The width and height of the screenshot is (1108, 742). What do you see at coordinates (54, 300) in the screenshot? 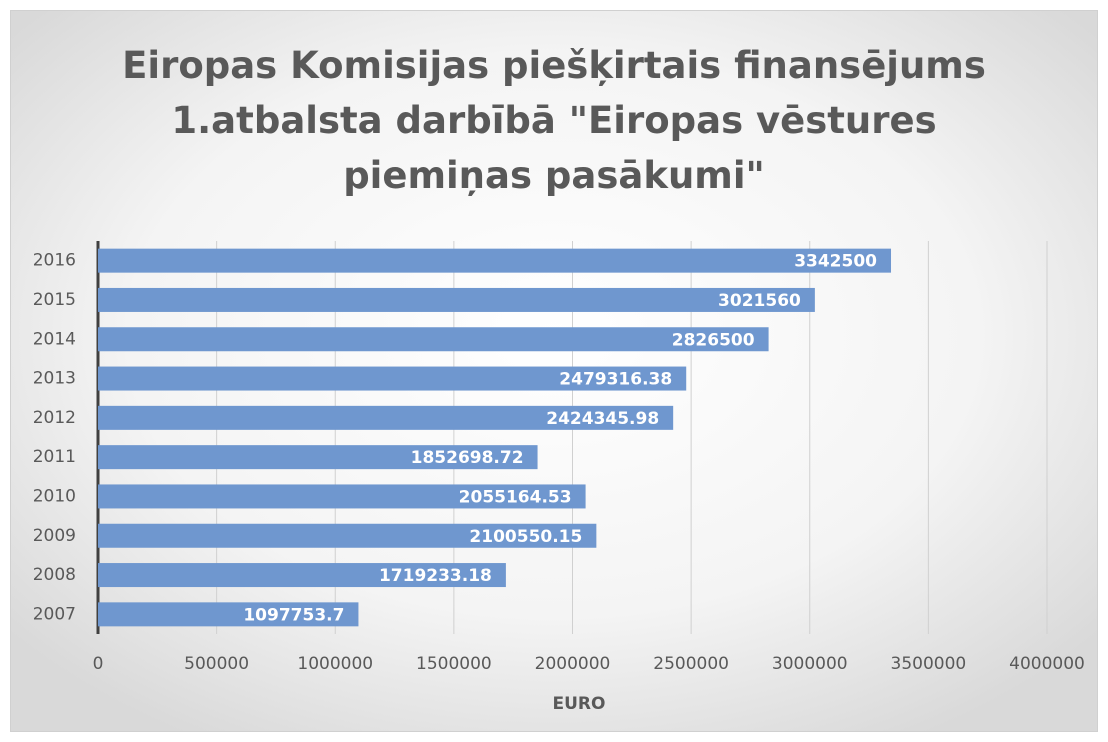
I see `y-tick-label: 2015` at bounding box center [54, 300].